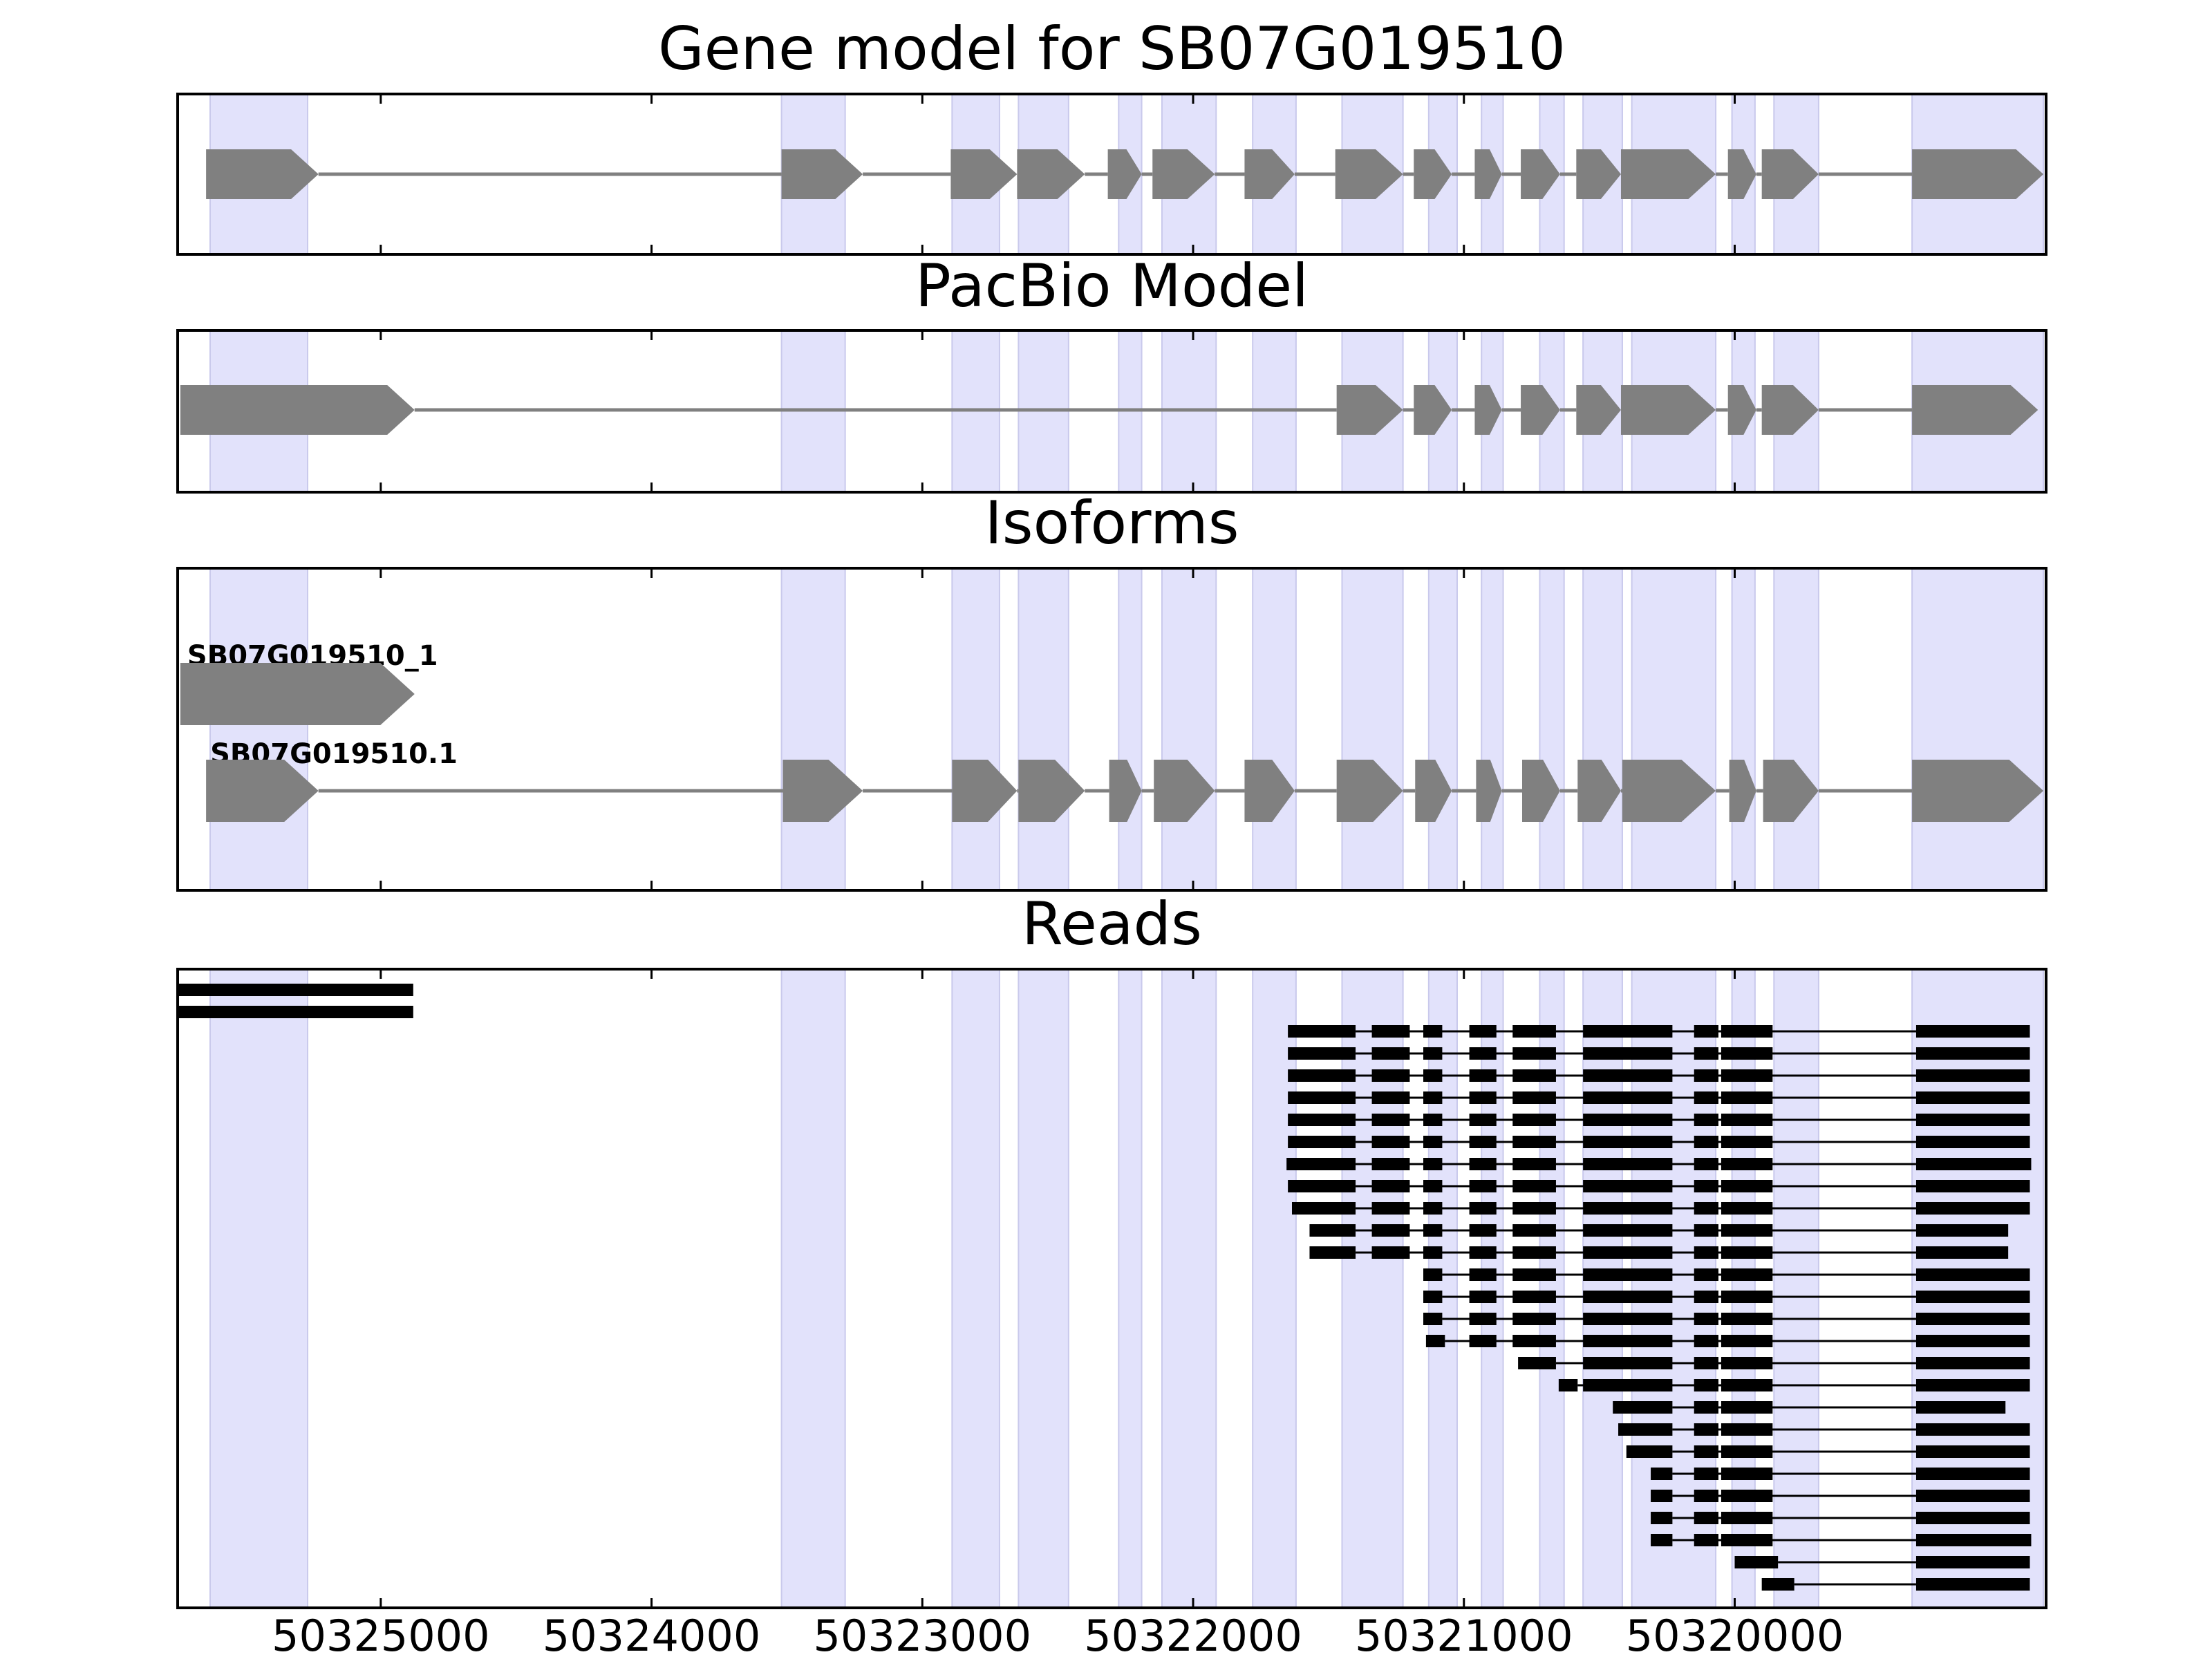 The image size is (2212, 1659). Describe the element at coordinates (922, 1635) in the screenshot. I see `x-tick-label: 50323000` at that location.